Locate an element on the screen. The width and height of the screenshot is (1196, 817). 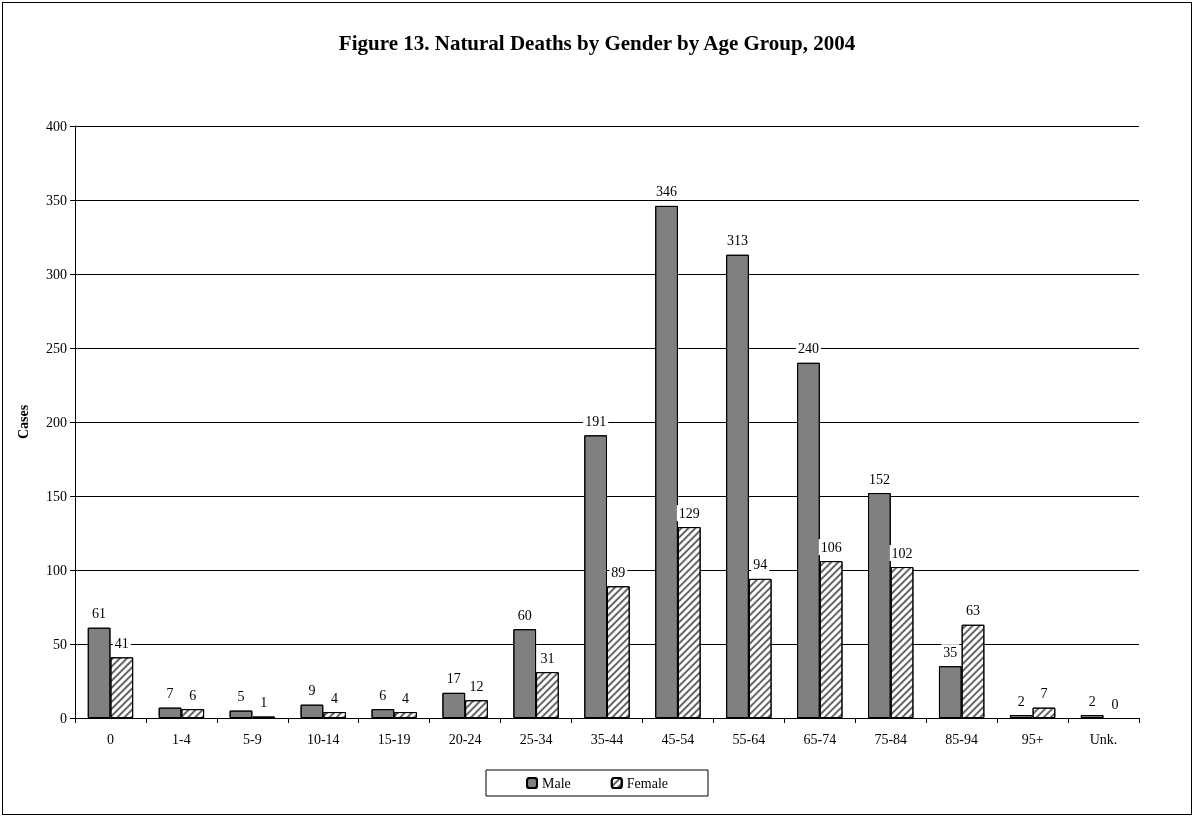
data-label: 60 is located at coordinates (524, 615).